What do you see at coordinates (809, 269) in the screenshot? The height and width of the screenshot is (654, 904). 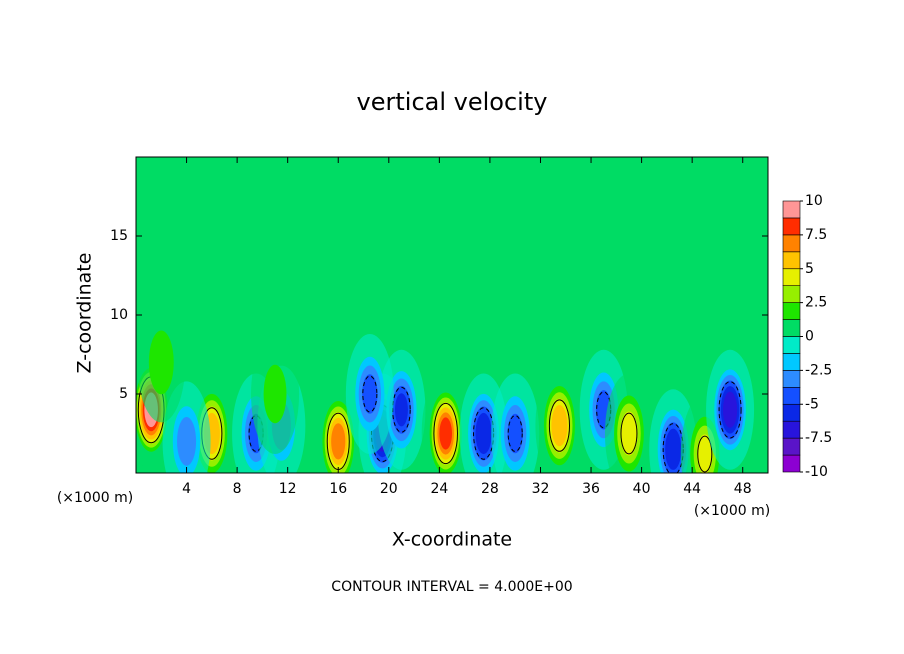 I see `colorbar-tick-label: 5` at bounding box center [809, 269].